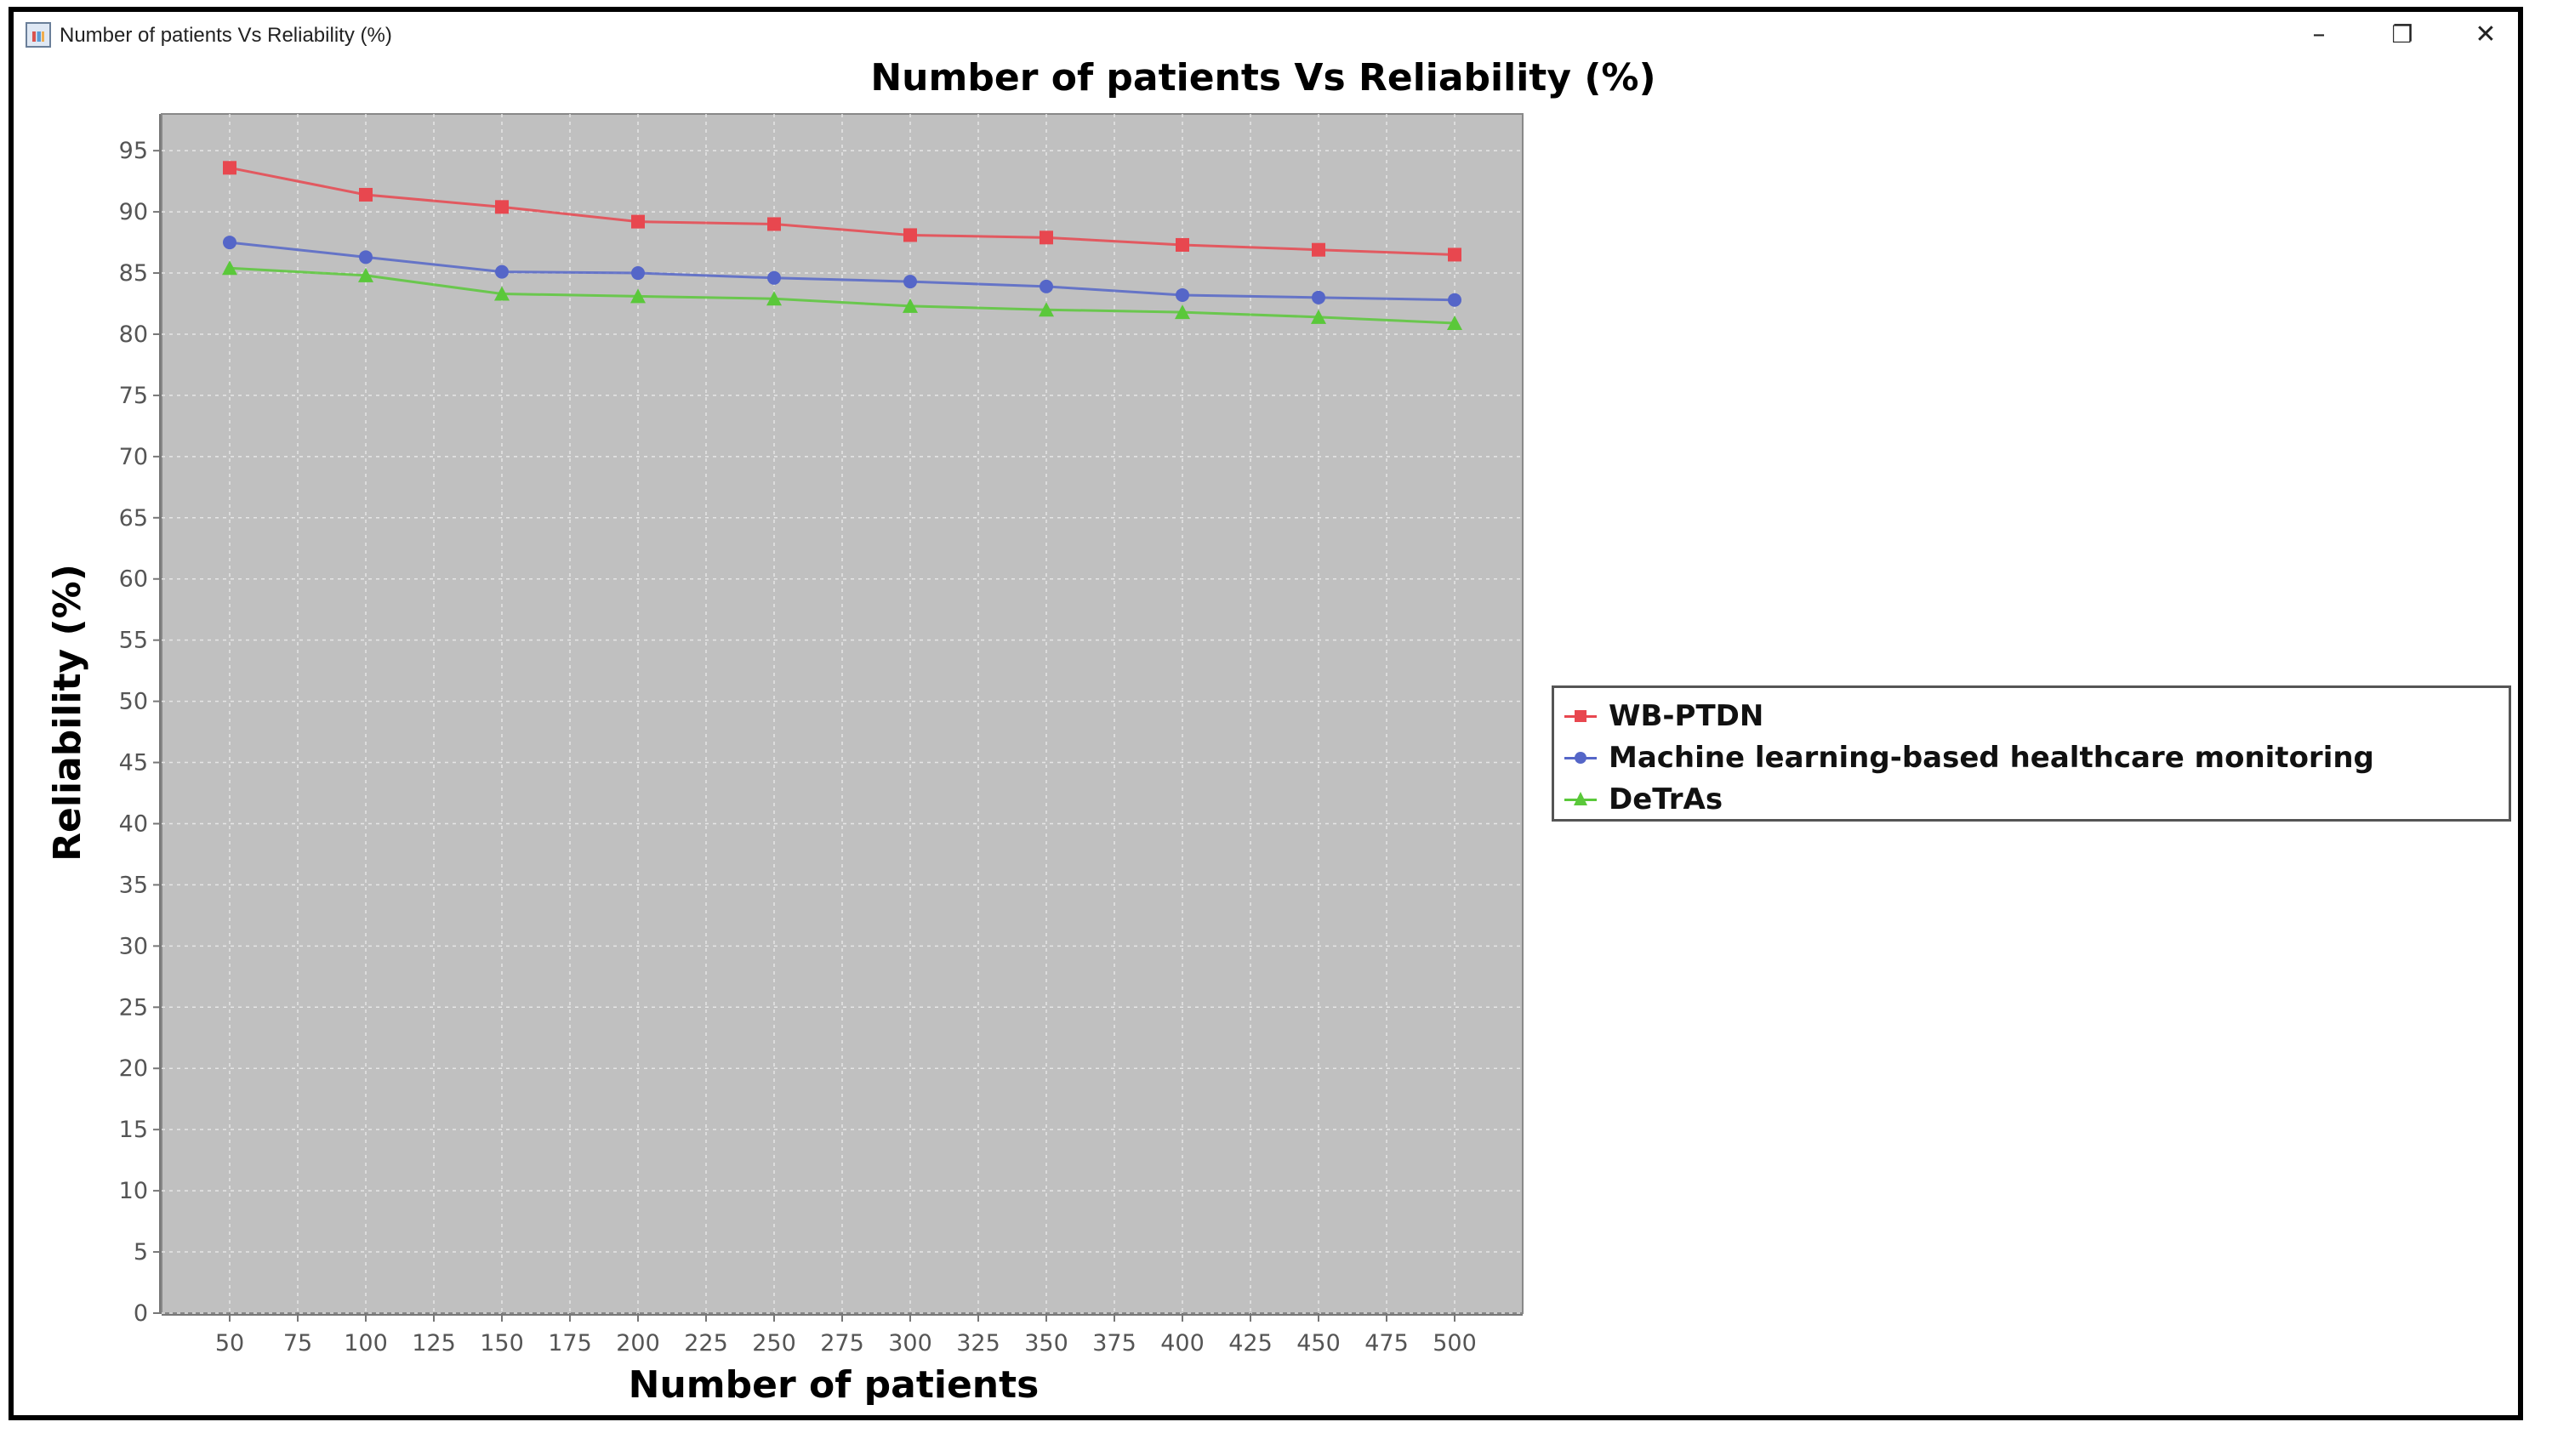 Image resolution: width=2552 pixels, height=1456 pixels. I want to click on x-tick-label: 500, so click(1455, 1343).